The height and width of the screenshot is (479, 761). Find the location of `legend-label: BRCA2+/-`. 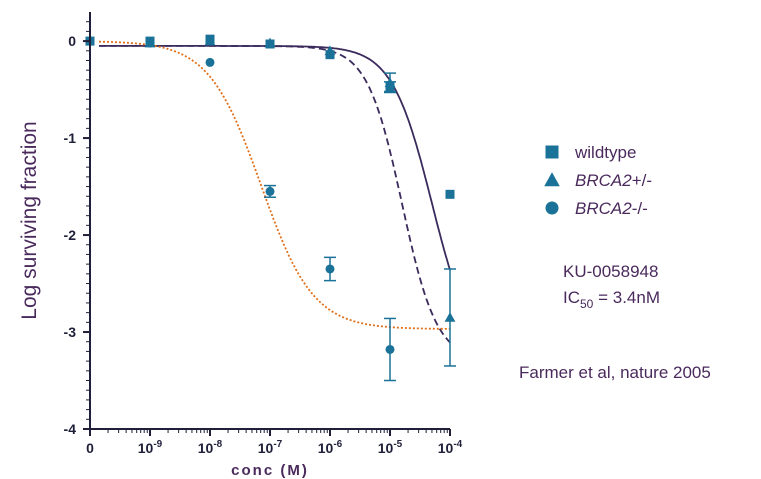

legend-label: BRCA2+/- is located at coordinates (613, 180).